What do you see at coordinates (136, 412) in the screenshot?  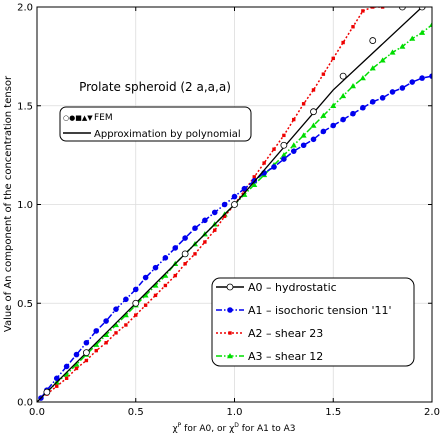 I see `x-tick-label: 0.5` at bounding box center [136, 412].